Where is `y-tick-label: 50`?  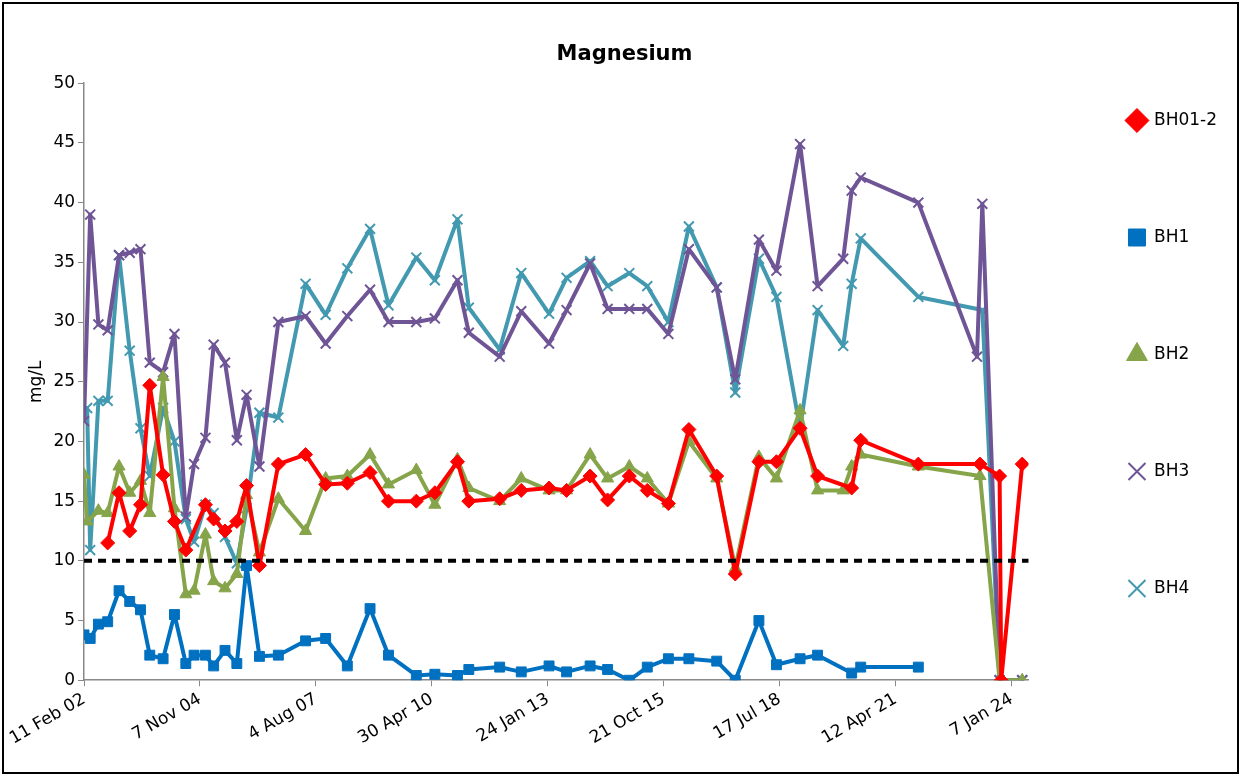
y-tick-label: 50 is located at coordinates (64, 81).